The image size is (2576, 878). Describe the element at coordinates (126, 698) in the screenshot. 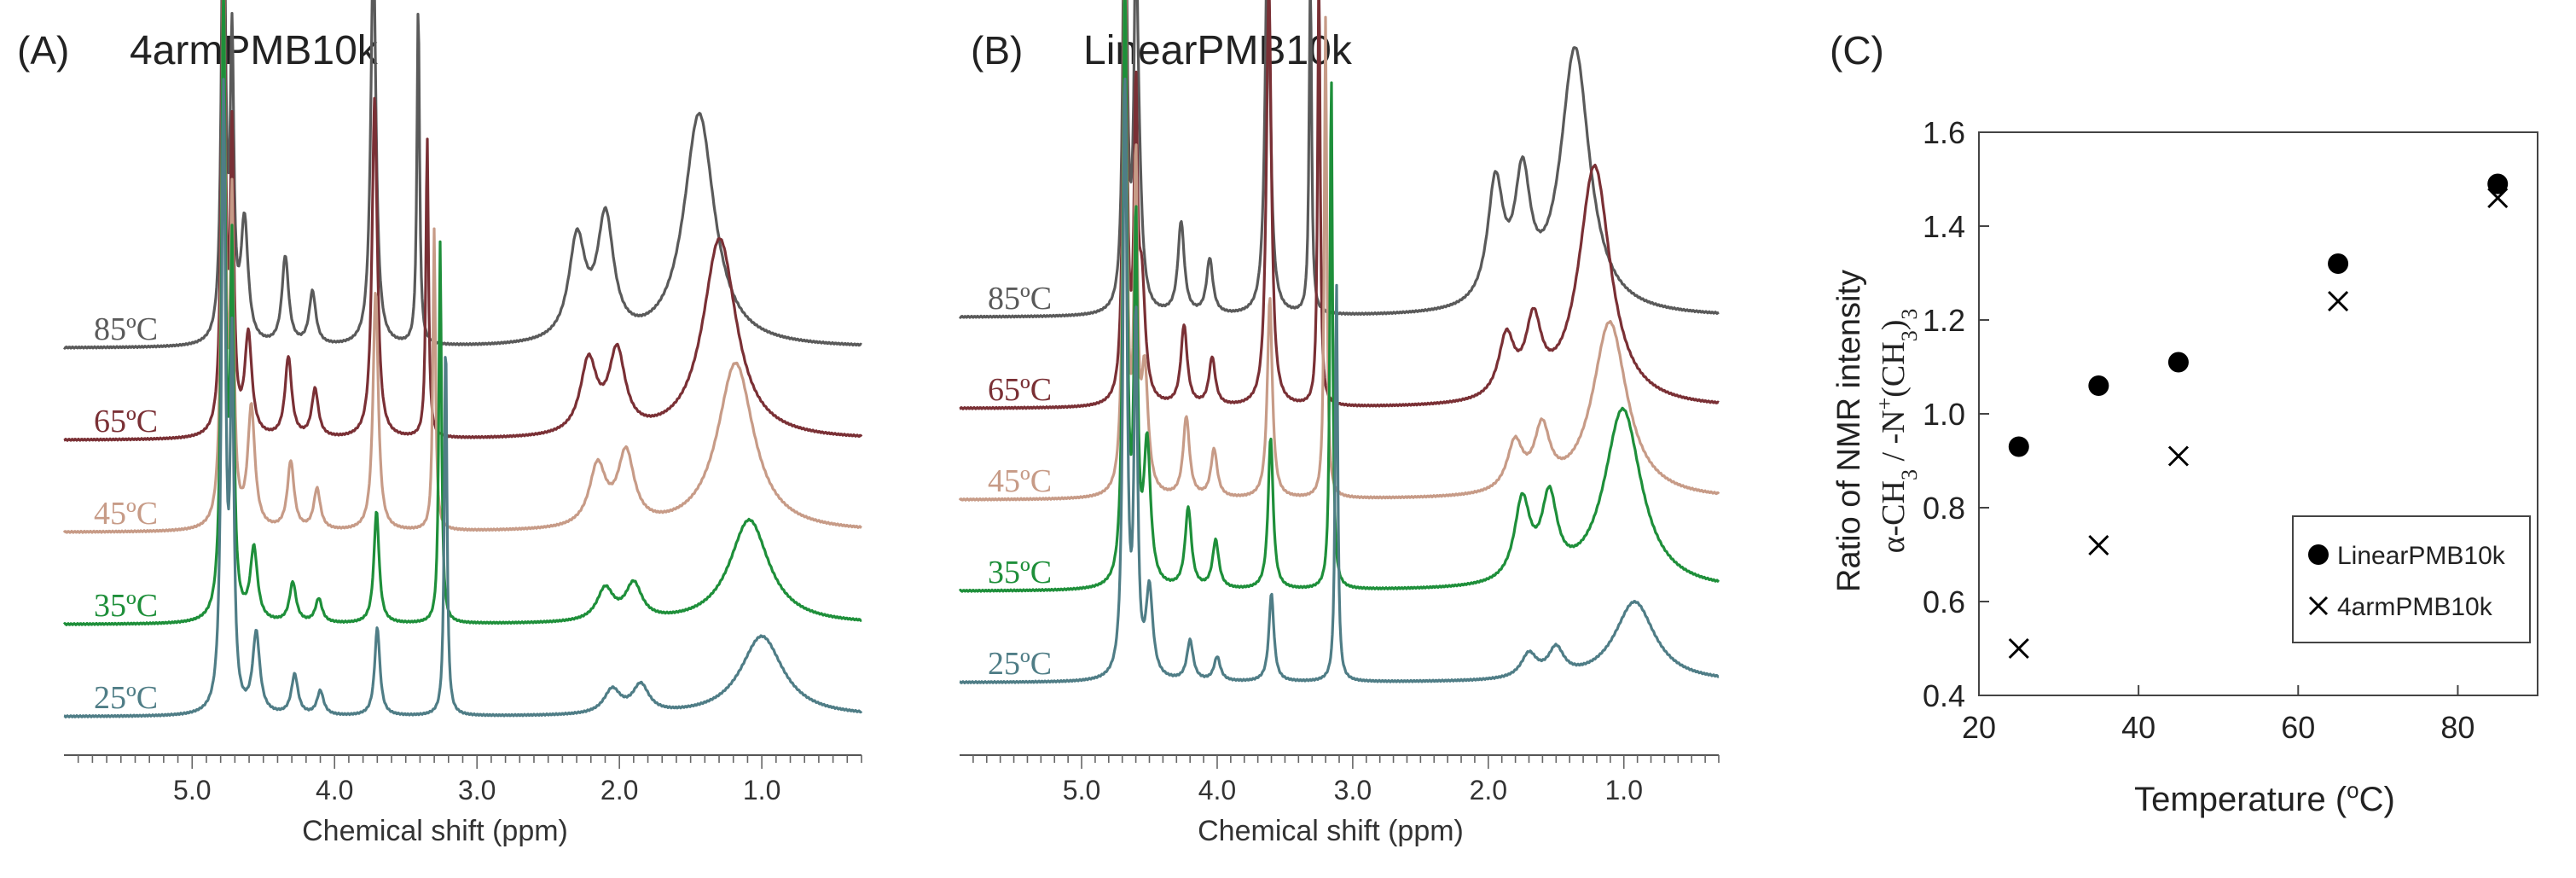

I see `panel-a-temperature-label: 25ºC` at that location.